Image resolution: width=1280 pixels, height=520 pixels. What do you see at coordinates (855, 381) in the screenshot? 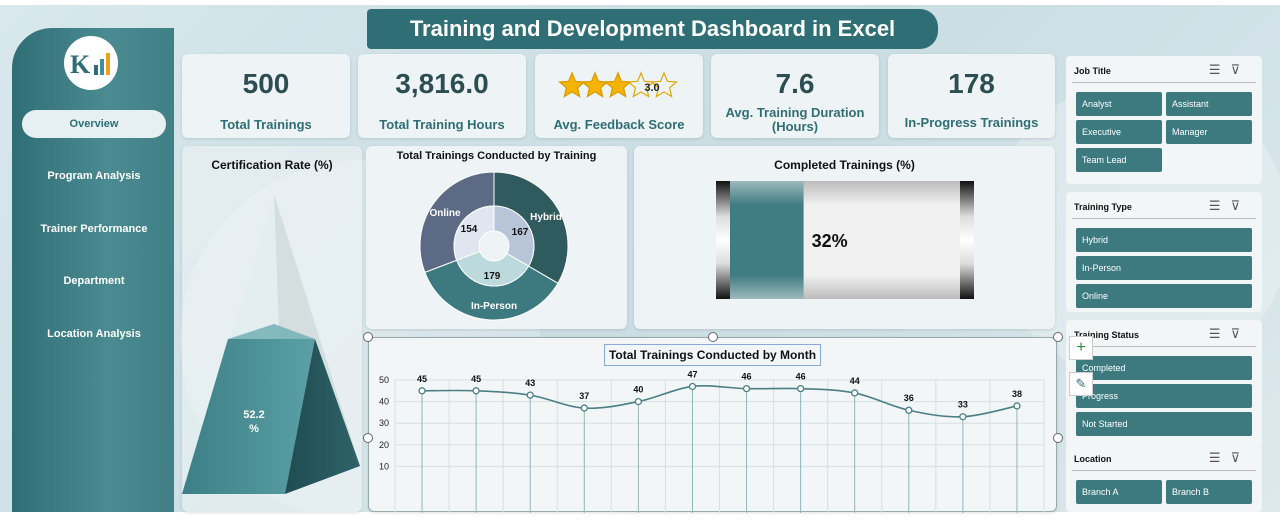
I see `data-label: 44` at bounding box center [855, 381].